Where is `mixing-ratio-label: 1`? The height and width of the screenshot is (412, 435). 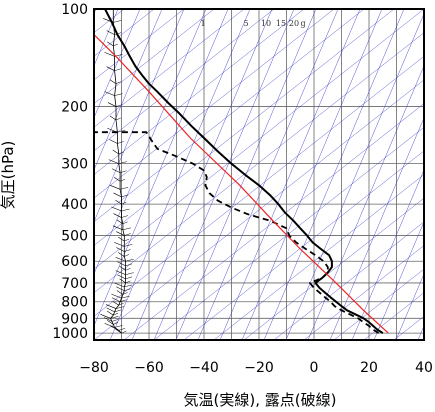
mixing-ratio-label: 1 is located at coordinates (202, 23).